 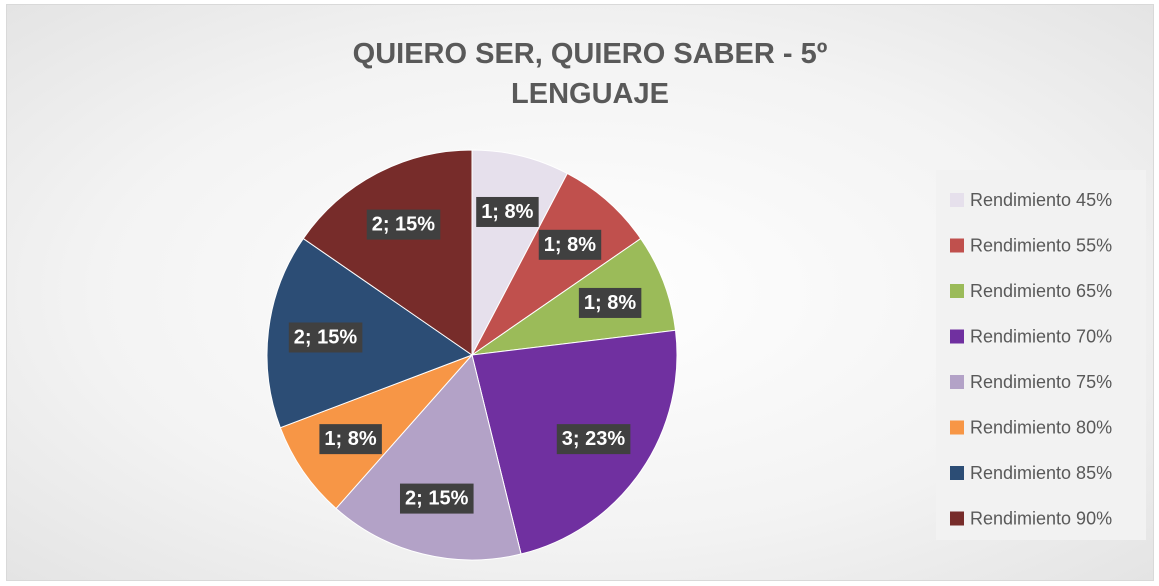 I want to click on legend-label: Rendimiento 90%, so click(x=1041, y=518).